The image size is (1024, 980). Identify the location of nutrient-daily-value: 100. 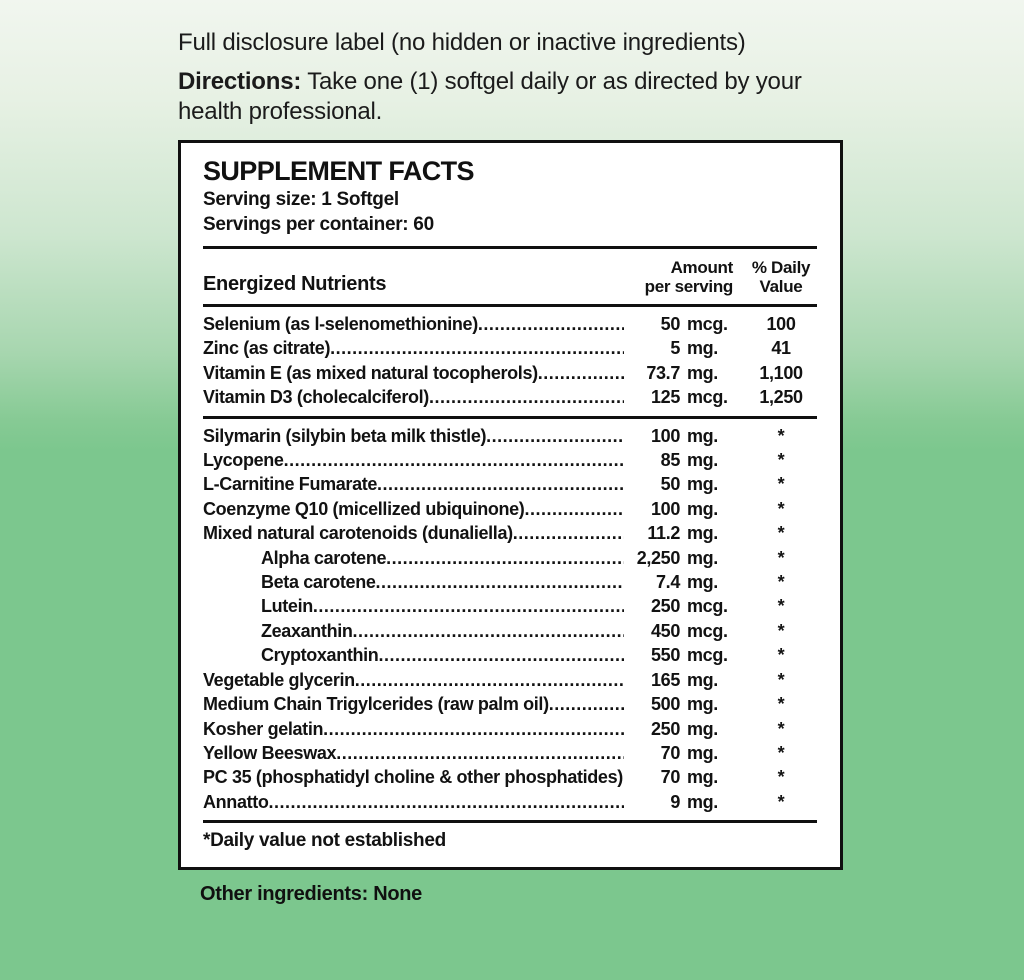
(781, 324).